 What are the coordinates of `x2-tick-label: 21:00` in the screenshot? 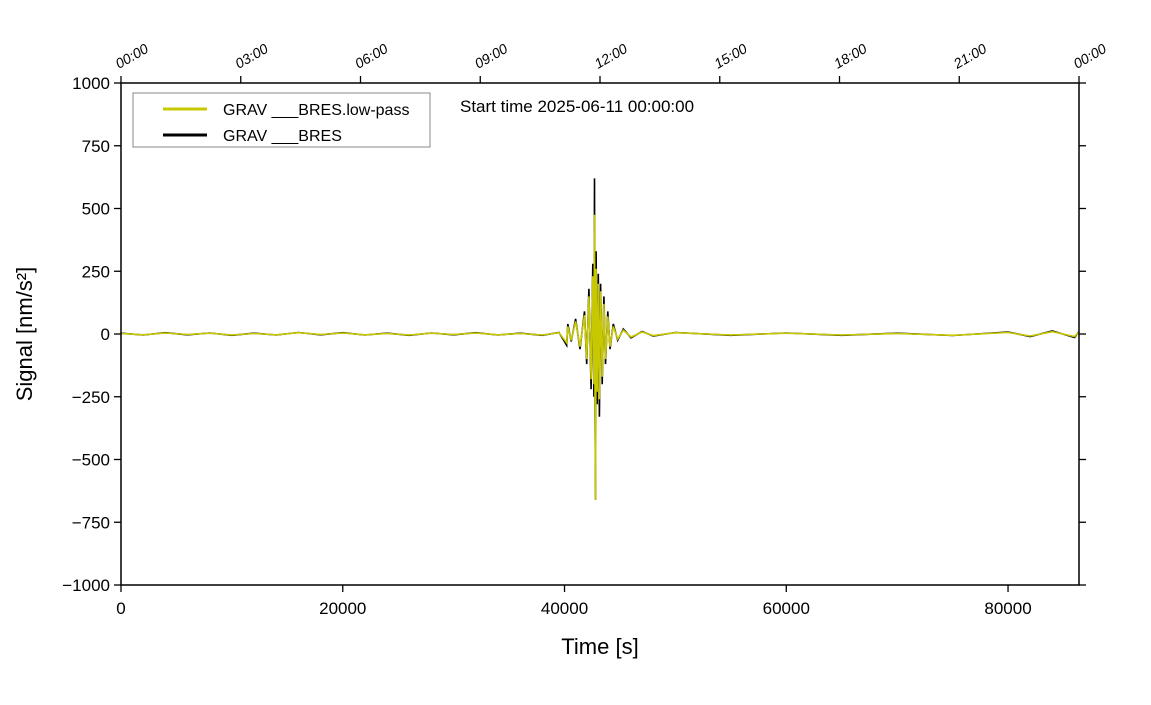 It's located at (969, 56).